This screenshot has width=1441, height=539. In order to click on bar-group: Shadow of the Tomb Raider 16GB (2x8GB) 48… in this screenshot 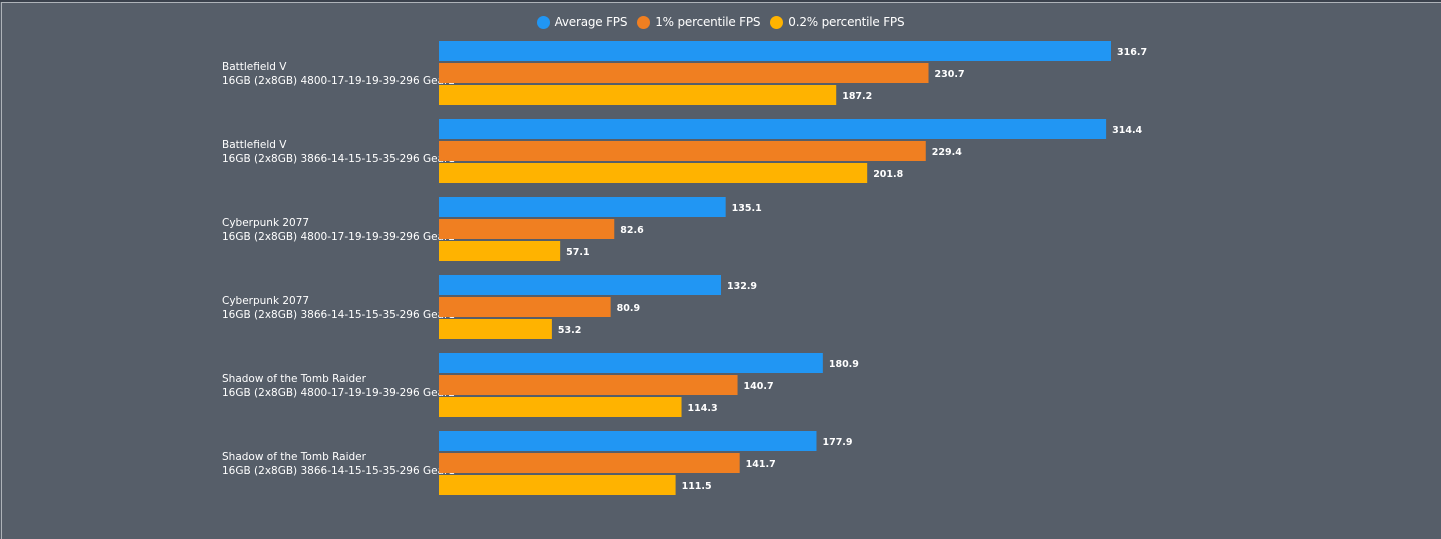, I will do `click(540, 385)`.